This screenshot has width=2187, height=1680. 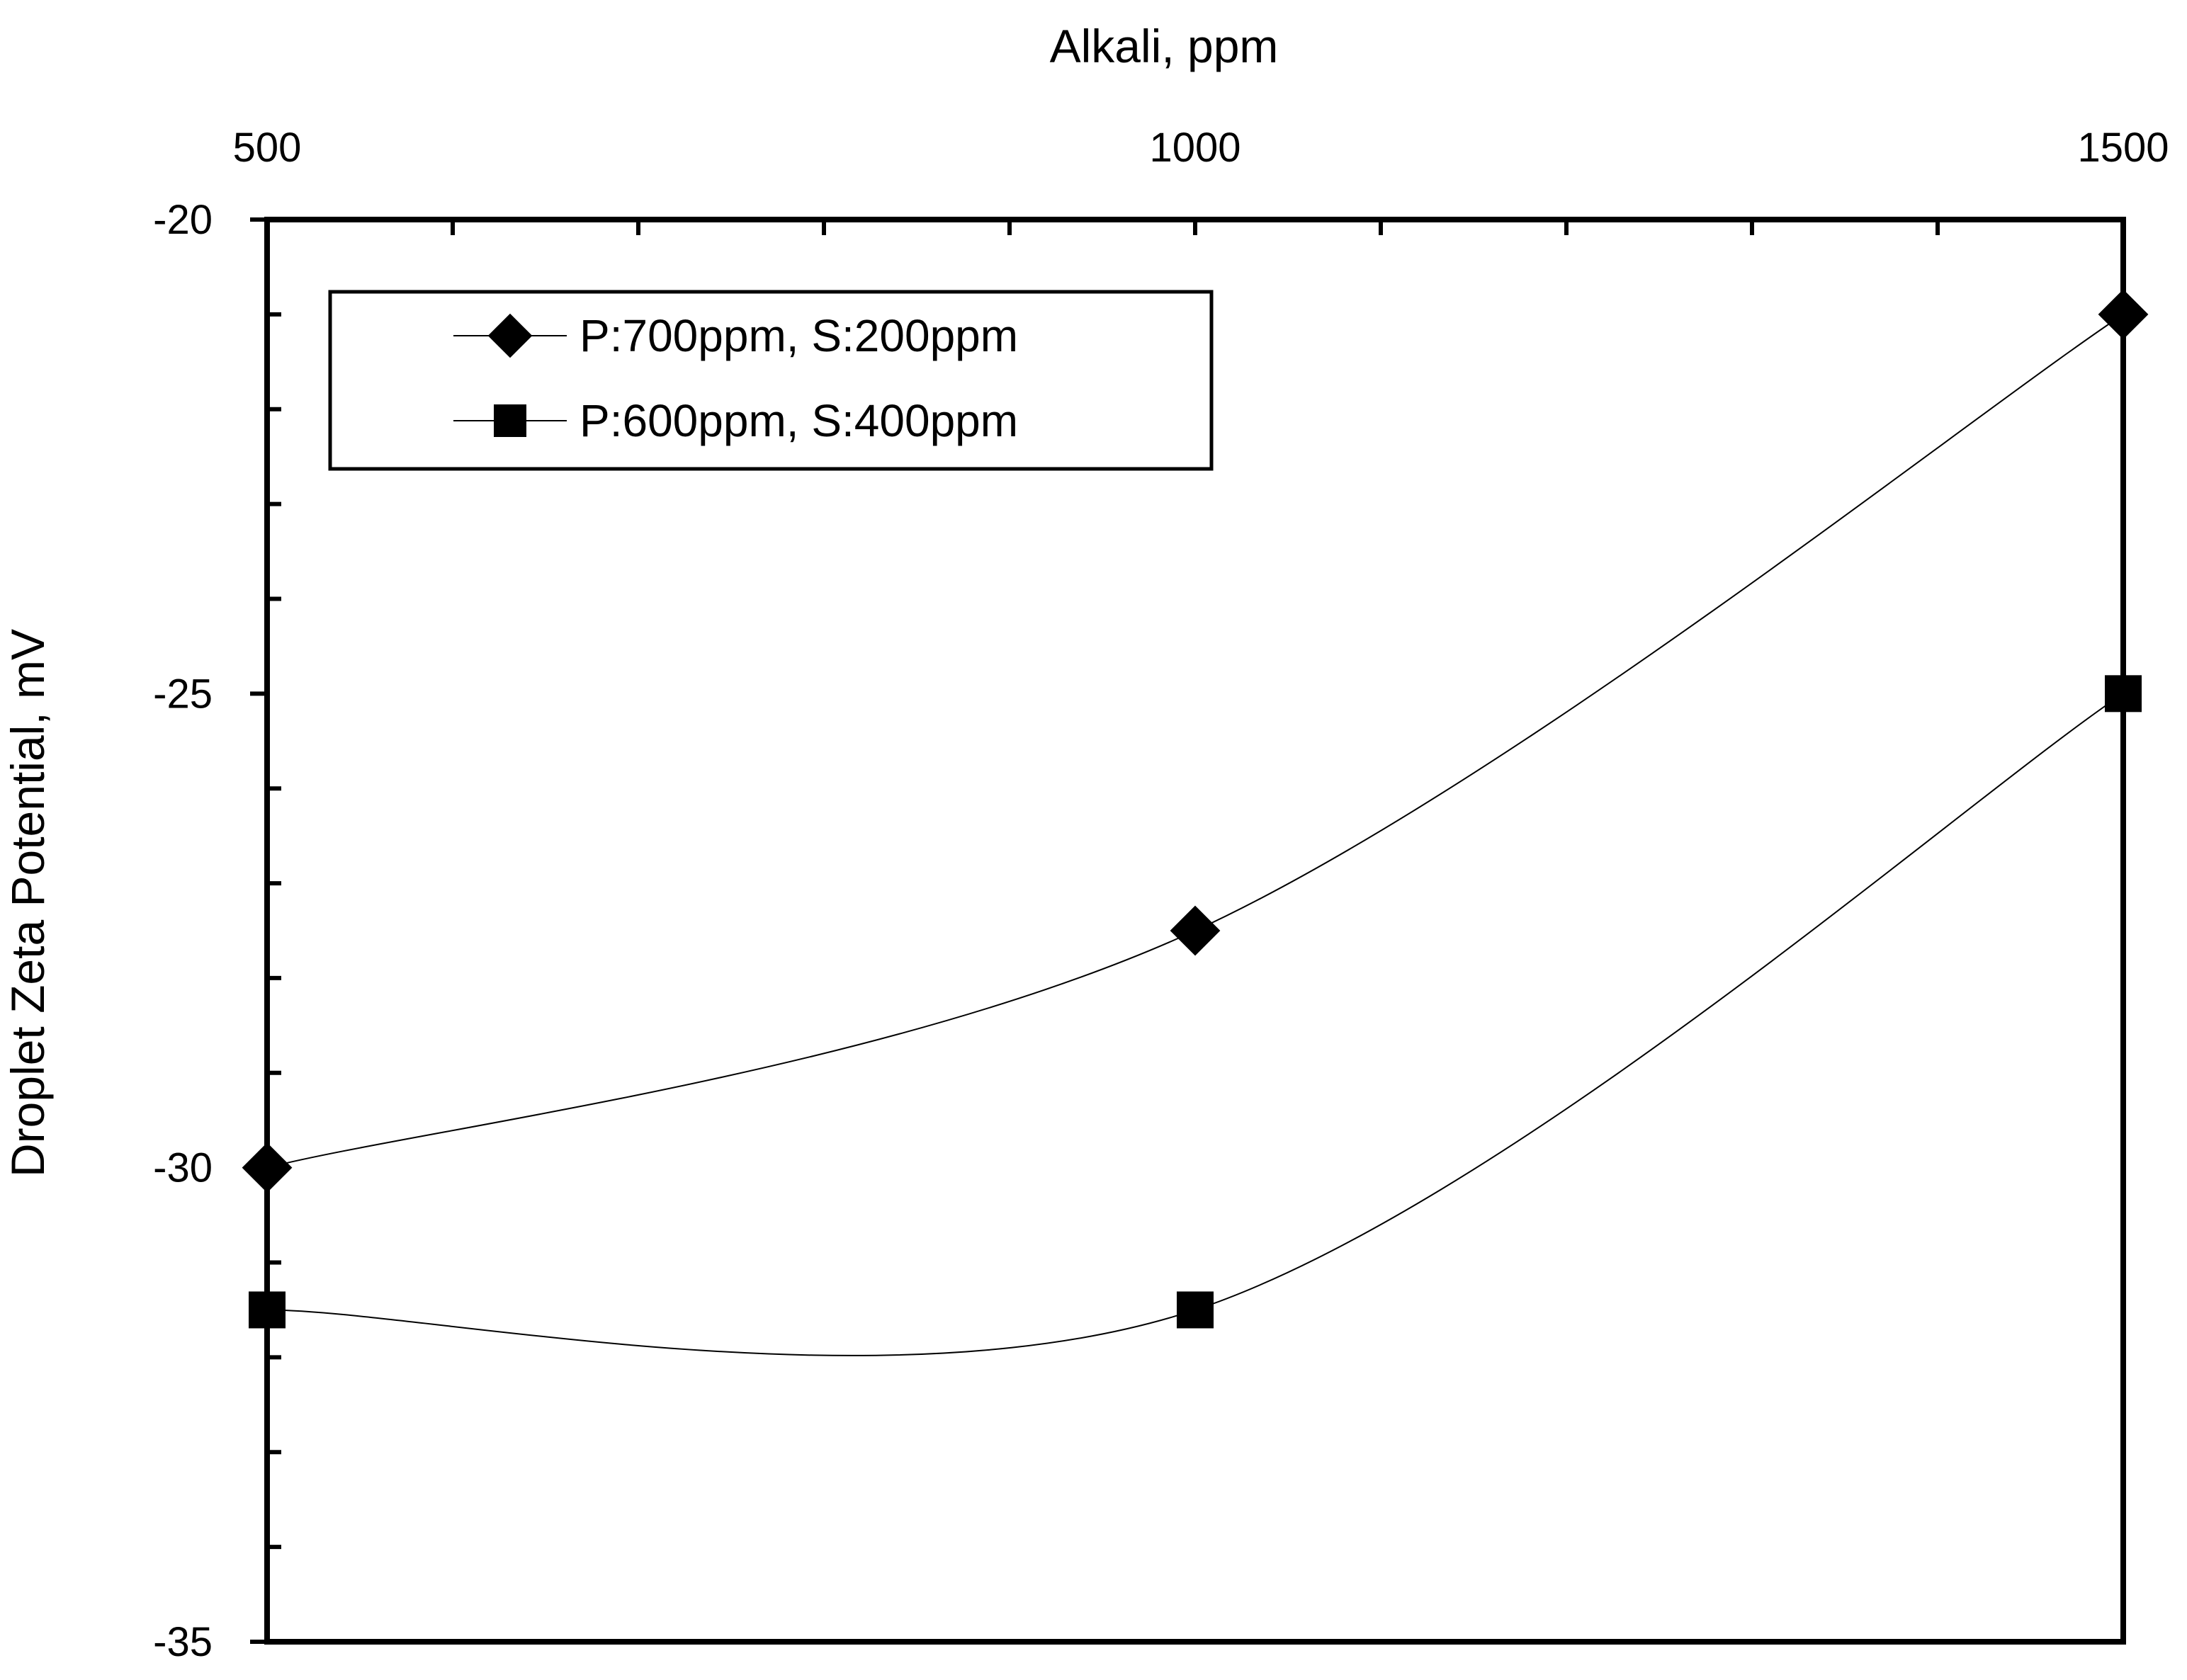 What do you see at coordinates (1201, 180) in the screenshot?
I see `x-axis-ticks: 500 1000 1500` at bounding box center [1201, 180].